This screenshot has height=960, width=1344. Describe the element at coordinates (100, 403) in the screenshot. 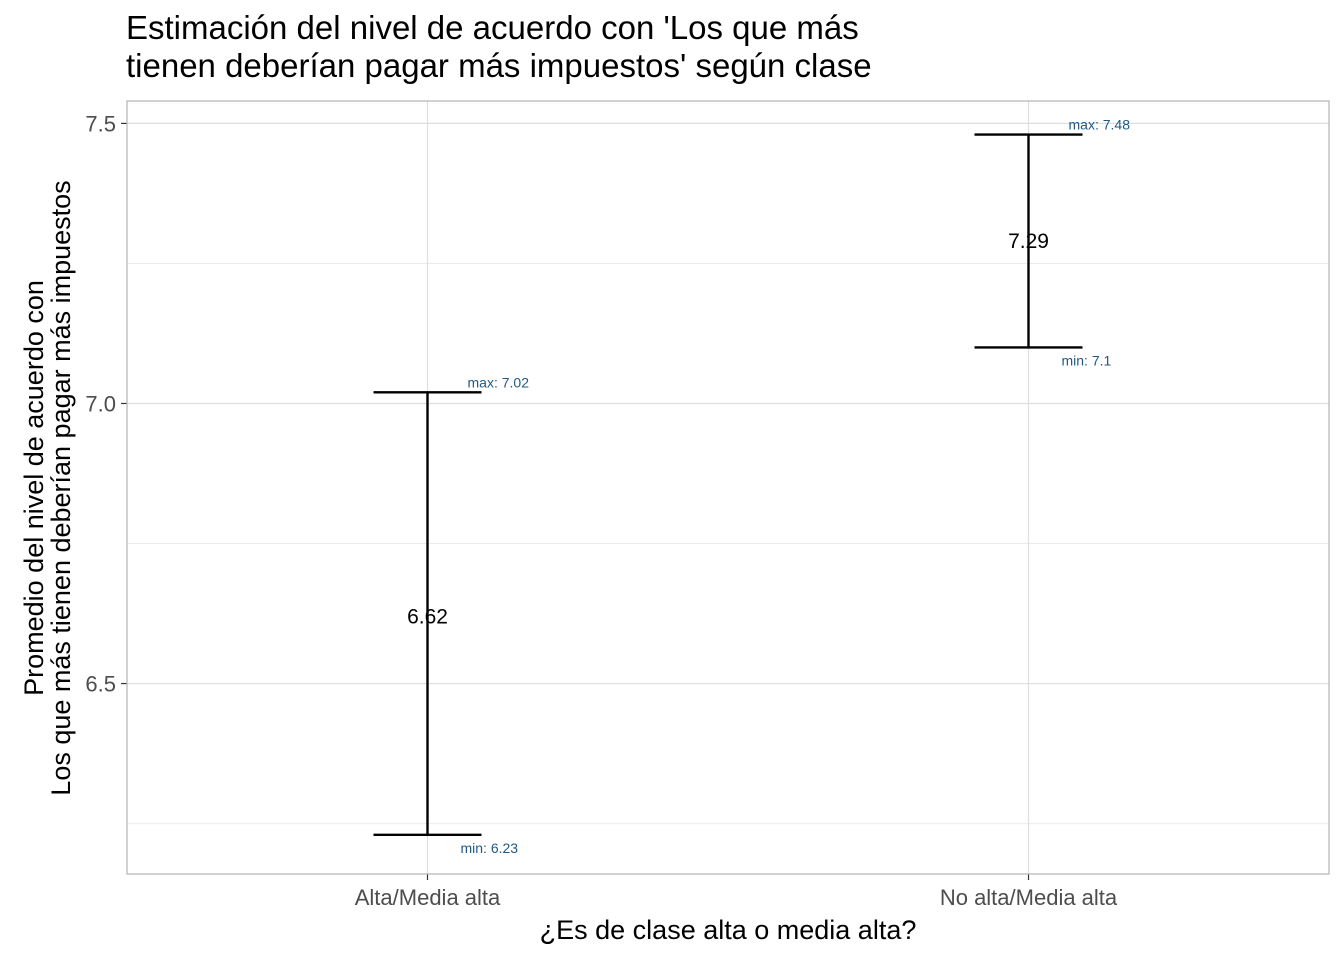

I see `y-tick-label: 7.0` at that location.